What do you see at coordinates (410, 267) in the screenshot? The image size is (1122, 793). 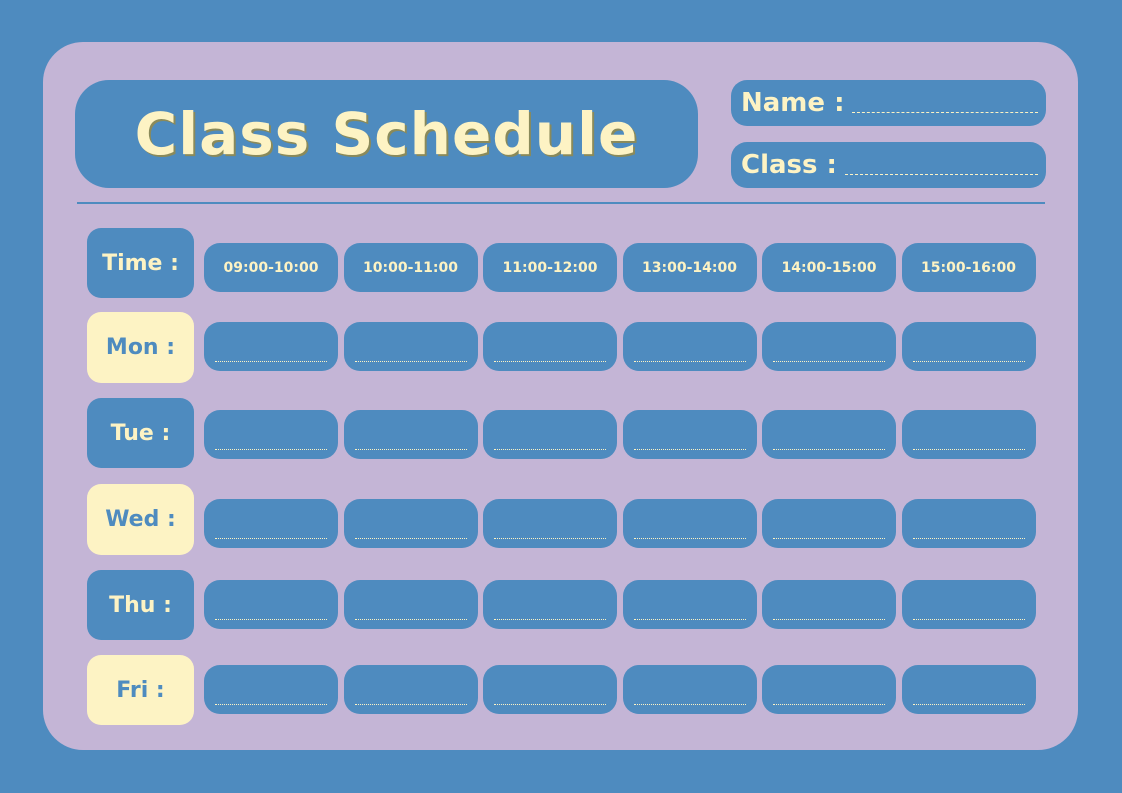 I see `time-slot-header: 10:00-11:00` at bounding box center [410, 267].